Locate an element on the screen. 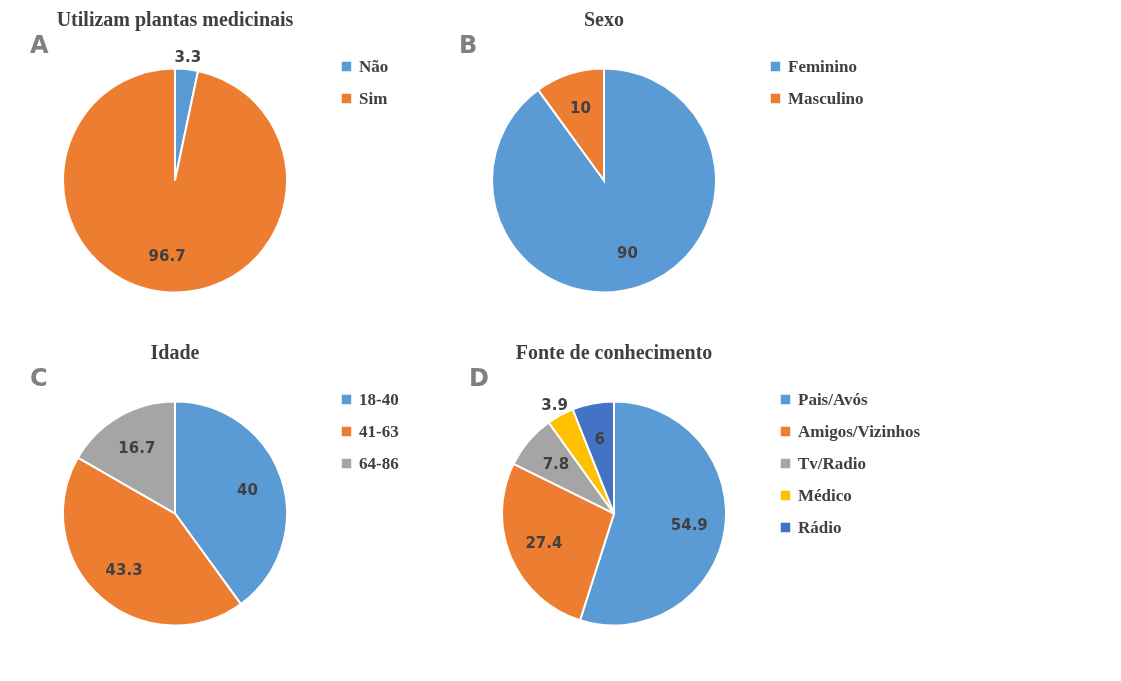  data-label: 43.3 is located at coordinates (124, 570).